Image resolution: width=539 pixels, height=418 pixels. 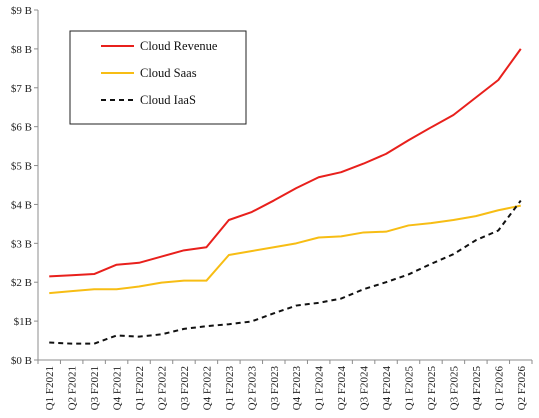 What do you see at coordinates (50, 388) in the screenshot?
I see `x-tick-label: Q1 F2021` at bounding box center [50, 388].